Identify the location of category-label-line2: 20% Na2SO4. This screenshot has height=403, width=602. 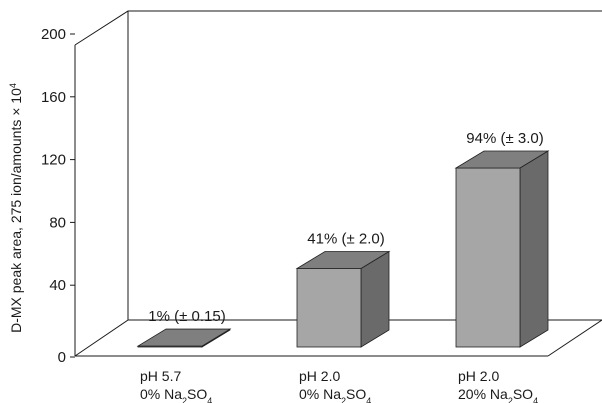
(498, 394).